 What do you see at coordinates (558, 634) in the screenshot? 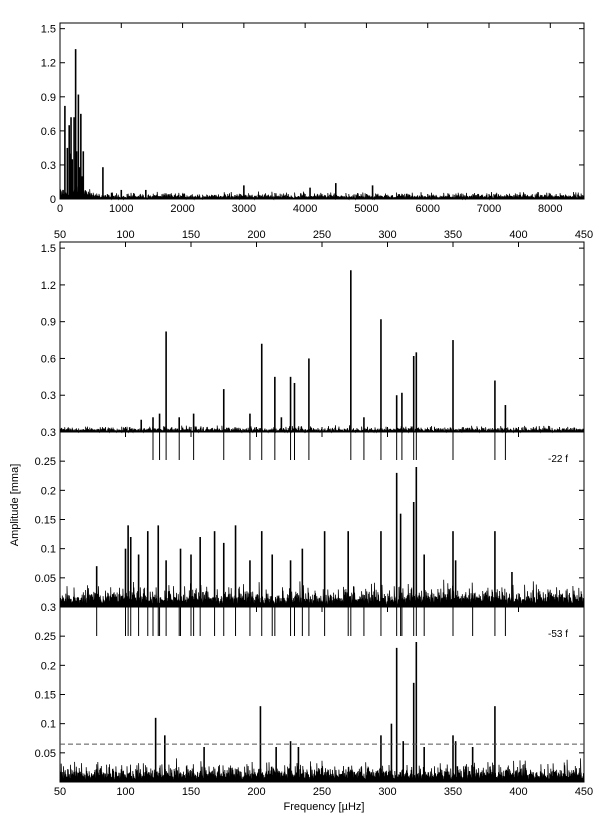
I see `panel-annotation: -53 f` at bounding box center [558, 634].